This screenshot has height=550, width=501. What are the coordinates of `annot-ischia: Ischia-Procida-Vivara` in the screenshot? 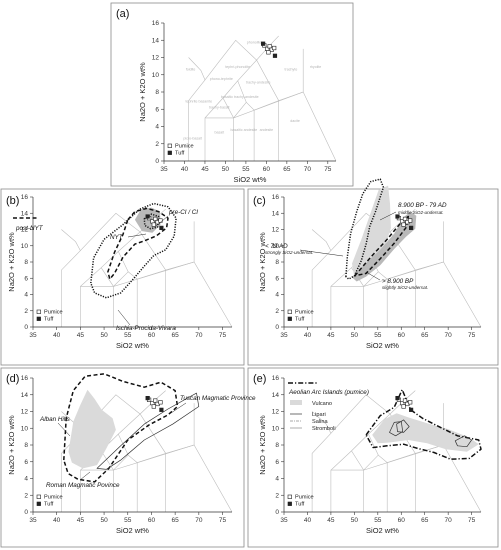 It's located at (146, 328).